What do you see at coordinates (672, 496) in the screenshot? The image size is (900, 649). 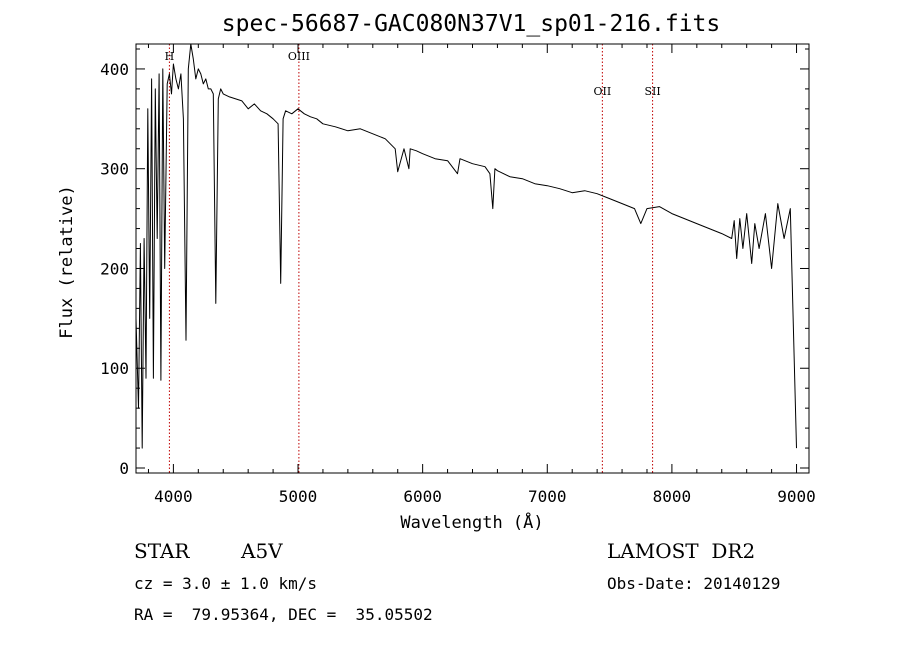 I see `x-tick-label-4: 8000` at bounding box center [672, 496].